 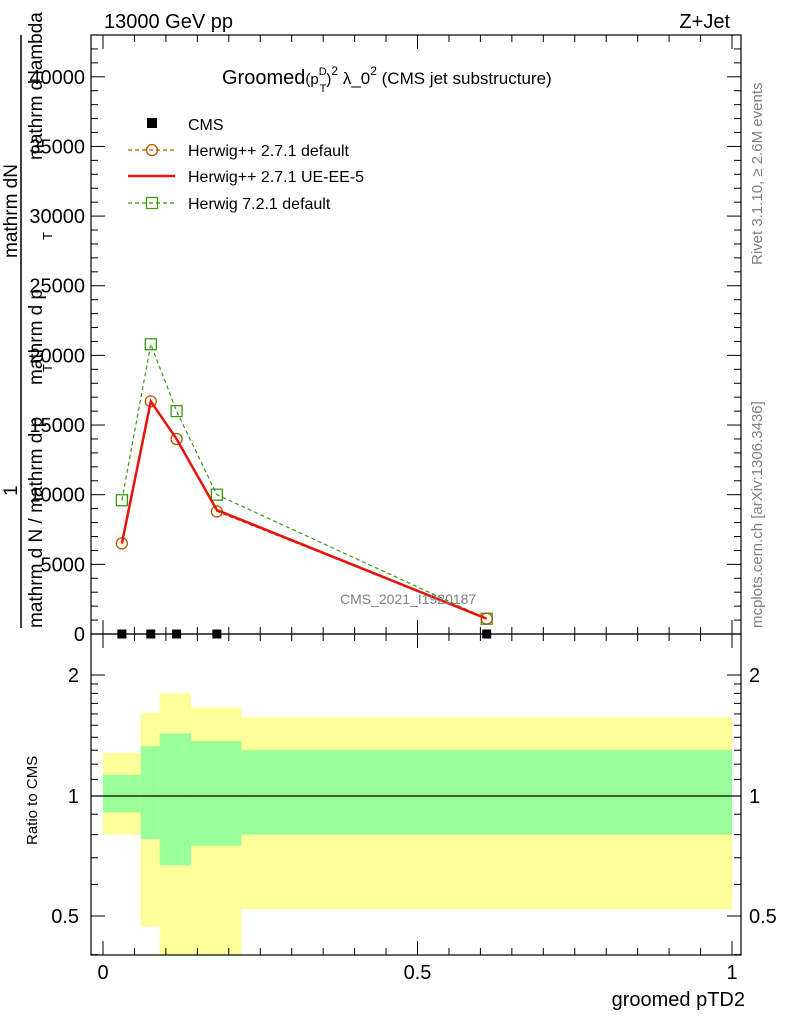 What do you see at coordinates (418, 973) in the screenshot?
I see `x-tick-label: 0.5` at bounding box center [418, 973].